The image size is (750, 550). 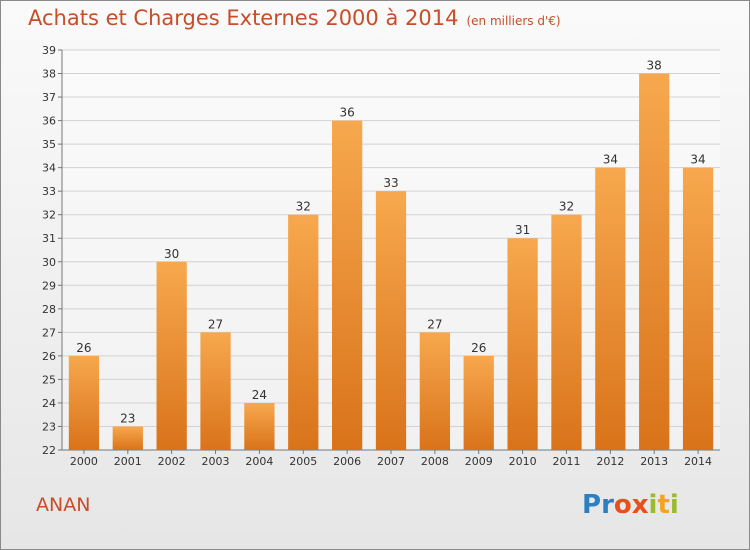 I want to click on logo-letter: r, so click(x=607, y=505).